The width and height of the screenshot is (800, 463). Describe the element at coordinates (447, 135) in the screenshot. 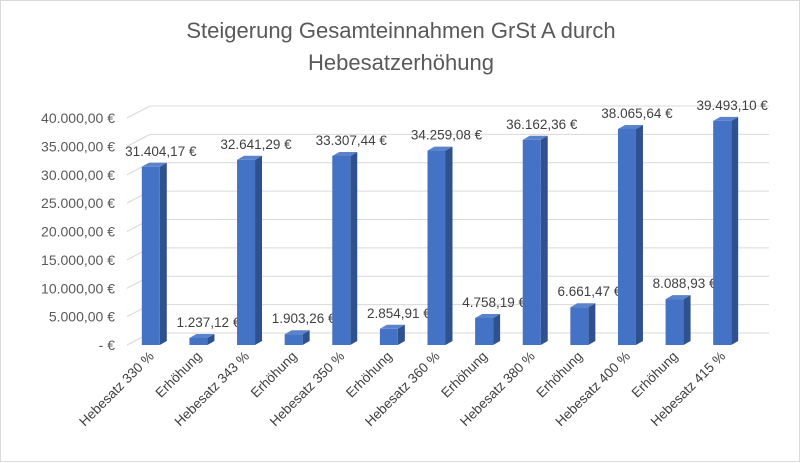

I see `data-label: 34.259,08 €` at that location.